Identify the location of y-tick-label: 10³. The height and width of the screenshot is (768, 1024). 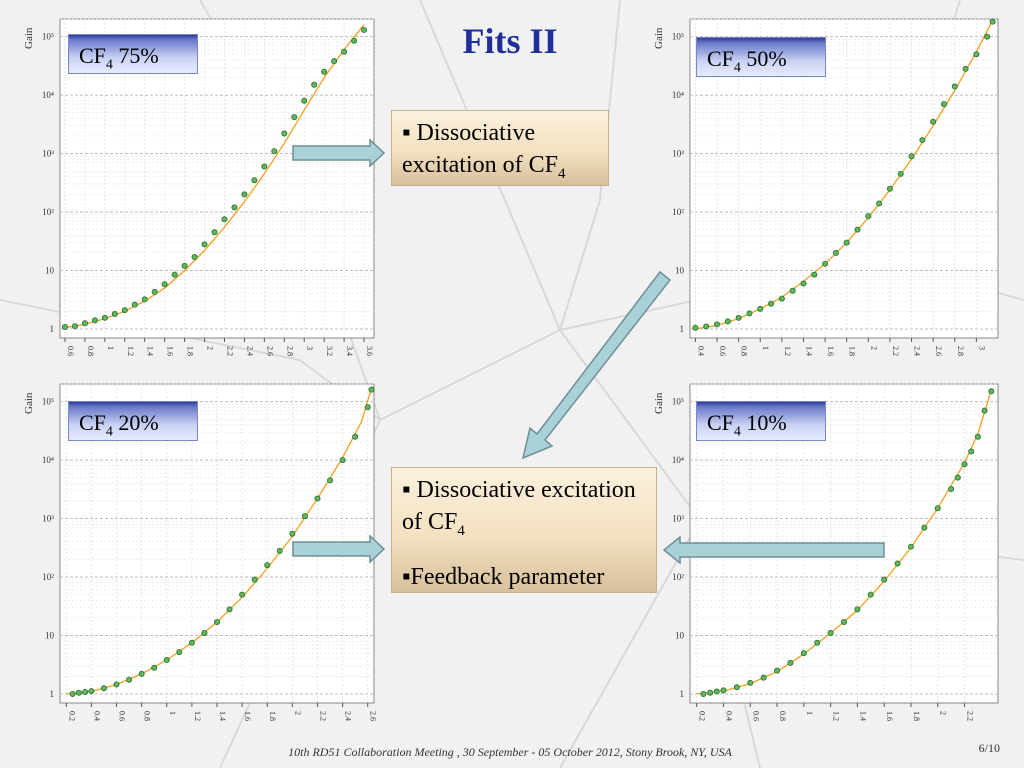
(48, 154).